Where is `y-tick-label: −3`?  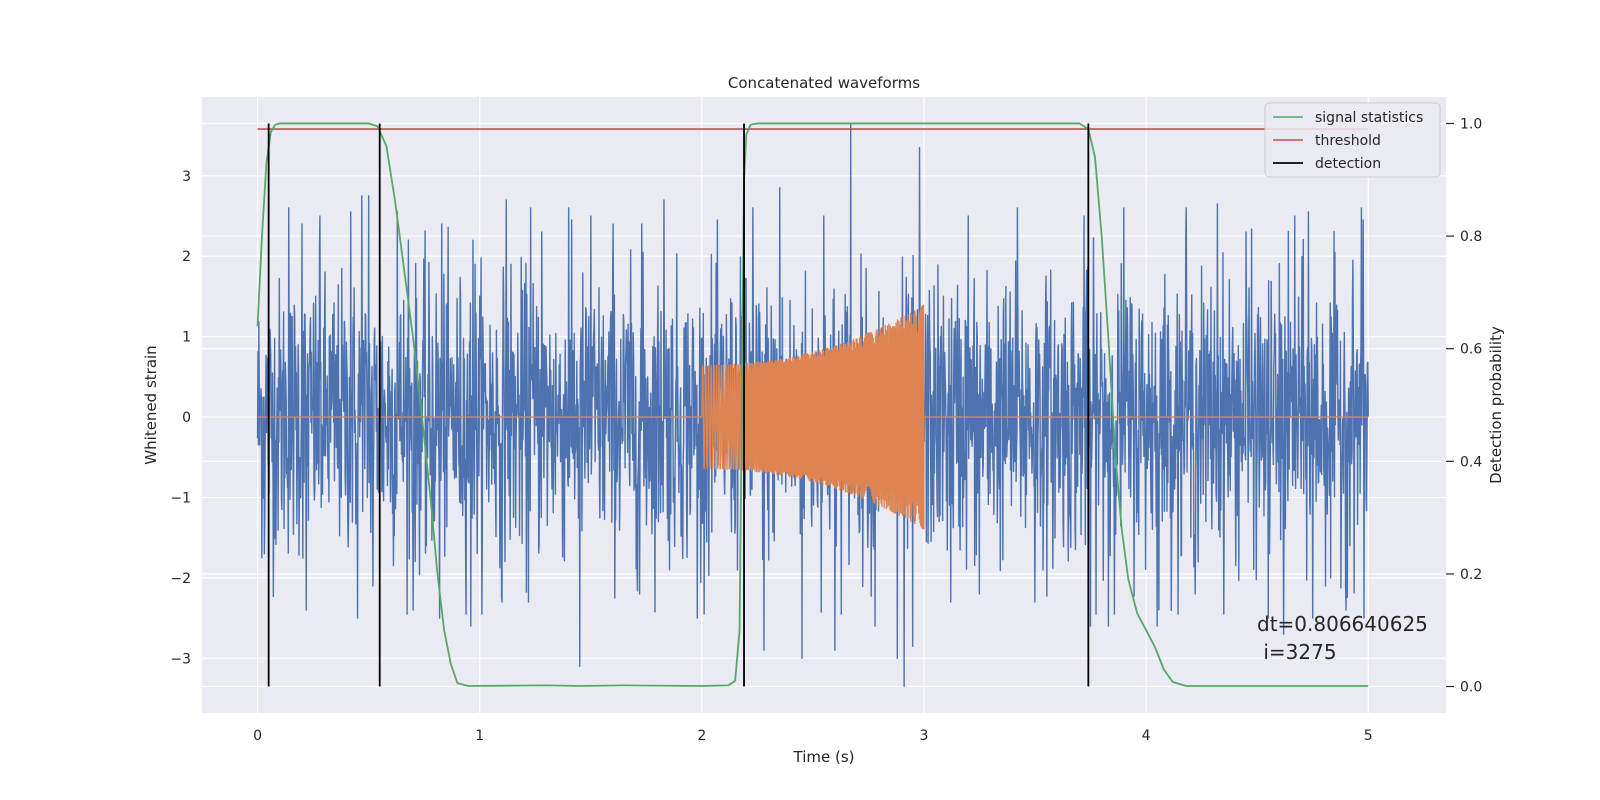 y-tick-label: −3 is located at coordinates (180, 659).